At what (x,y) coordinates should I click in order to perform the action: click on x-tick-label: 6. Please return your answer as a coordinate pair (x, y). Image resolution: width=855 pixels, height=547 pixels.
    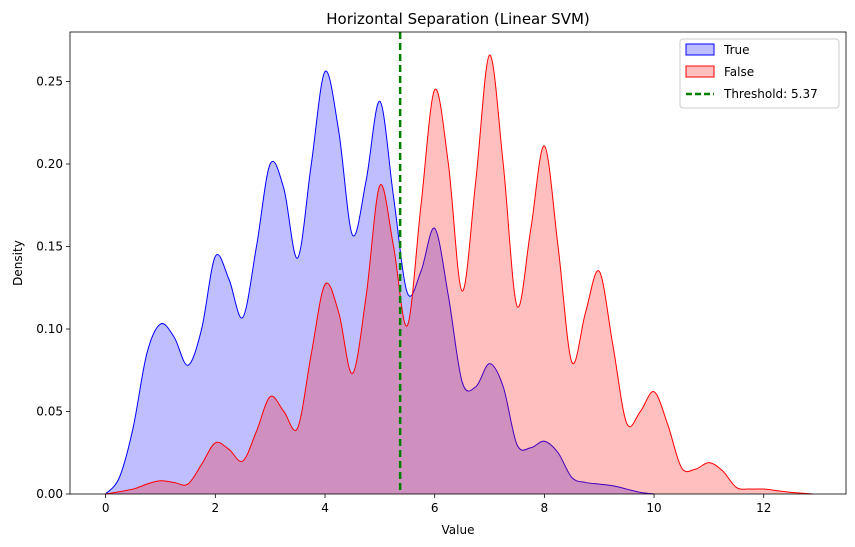
    Looking at the image, I should click on (435, 508).